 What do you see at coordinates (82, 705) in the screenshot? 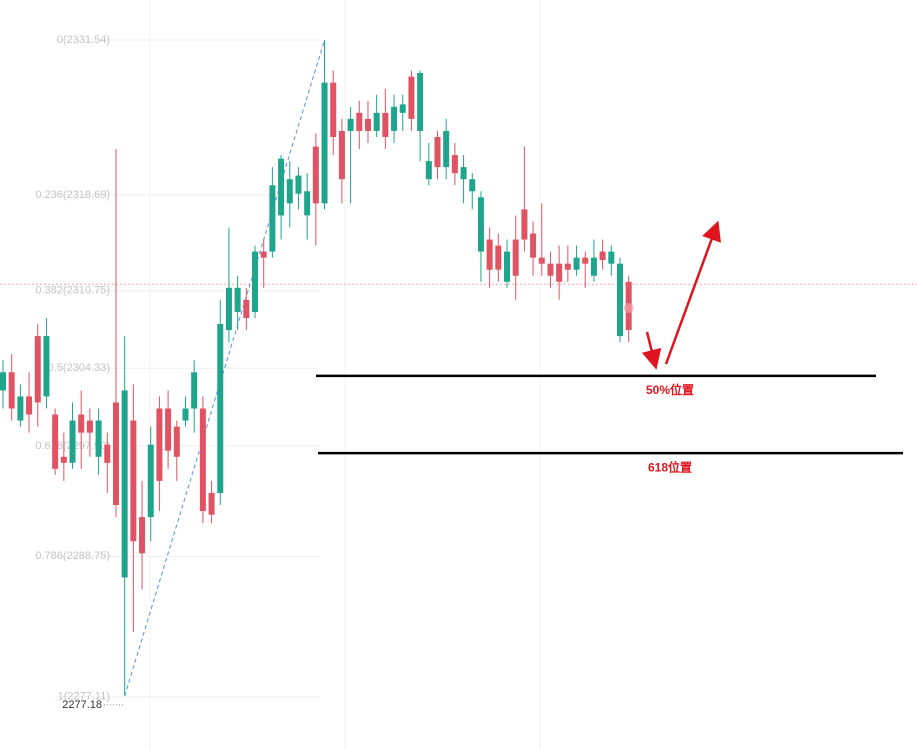
I see `low-label: 2277.18` at bounding box center [82, 705].